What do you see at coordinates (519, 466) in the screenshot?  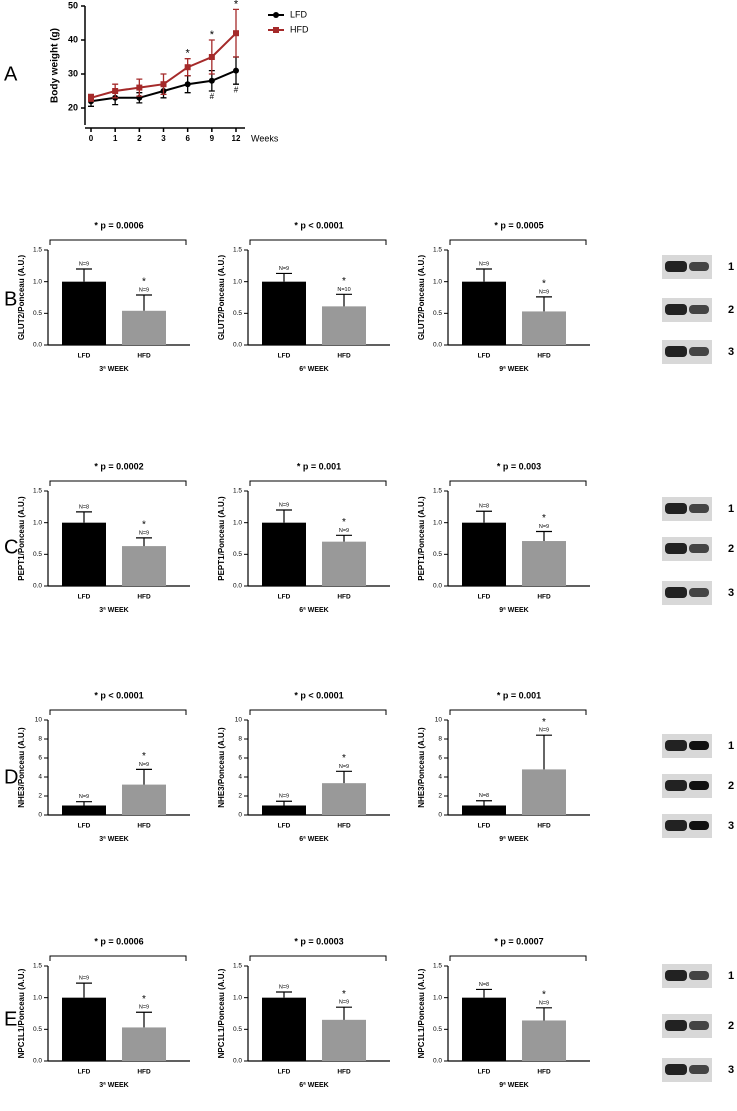 I see `chart-title: * p = 0.003` at bounding box center [519, 466].